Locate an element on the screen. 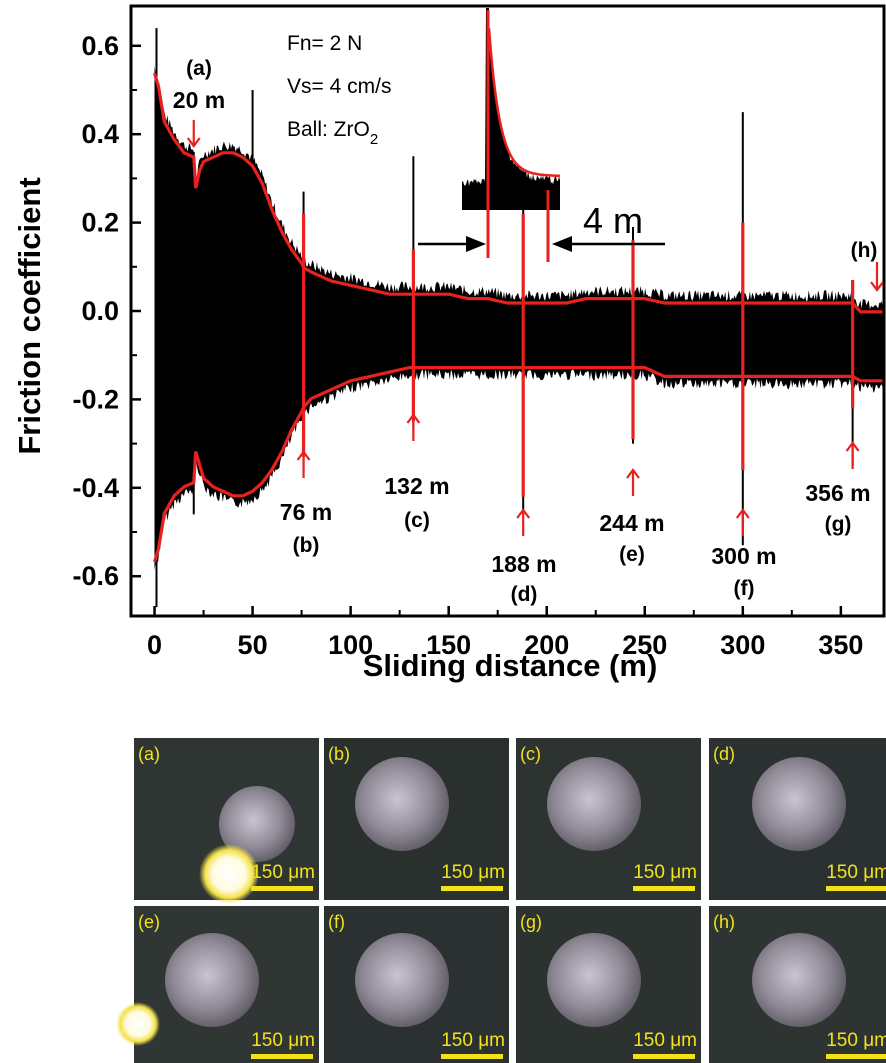 Image resolution: width=886 pixels, height=1063 pixels. x-tick-label-6: 300 is located at coordinates (742, 645).